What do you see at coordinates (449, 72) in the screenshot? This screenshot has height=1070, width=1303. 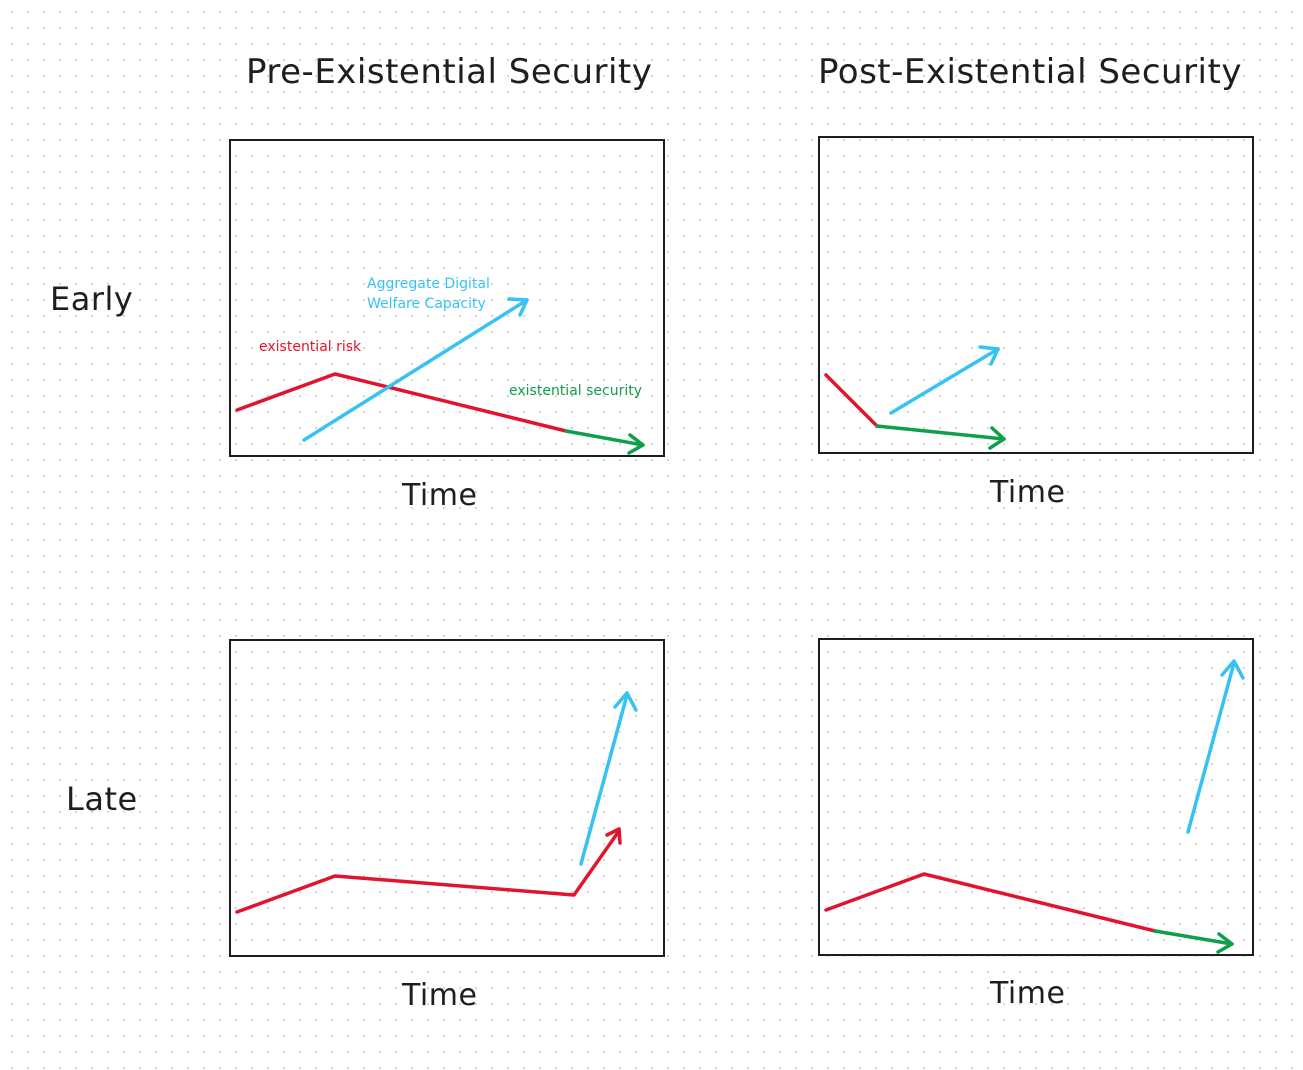 I see `column-header-pre: Pre-Existential Security` at bounding box center [449, 72].